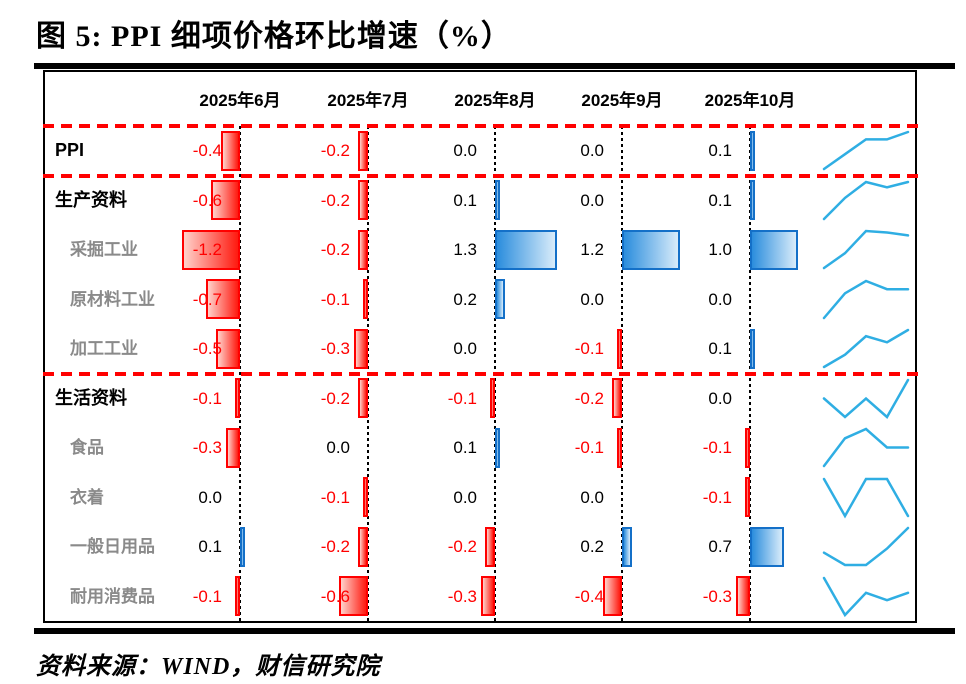  I want to click on row-label: 耐用消费品, so click(112, 596).